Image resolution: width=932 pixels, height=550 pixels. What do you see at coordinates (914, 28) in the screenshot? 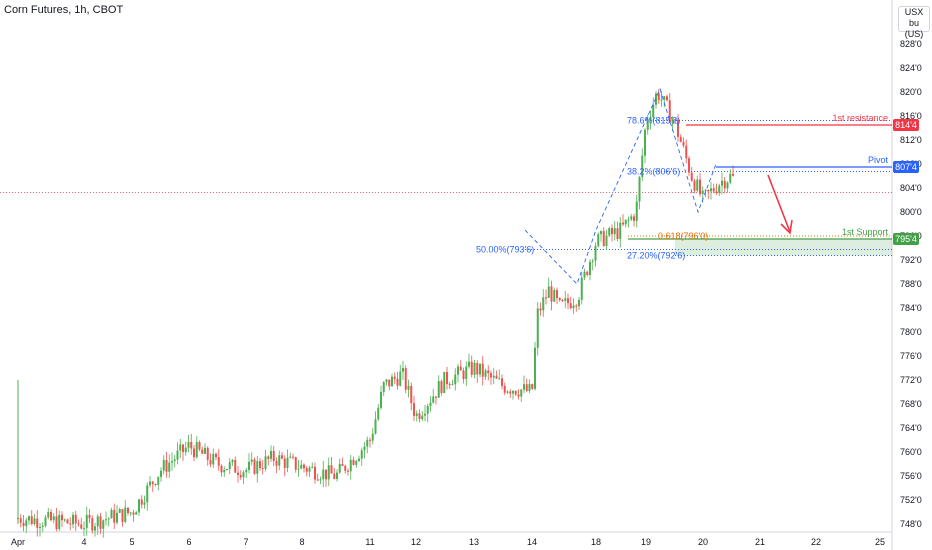
I see `unit-label: bu (US)` at bounding box center [914, 28].